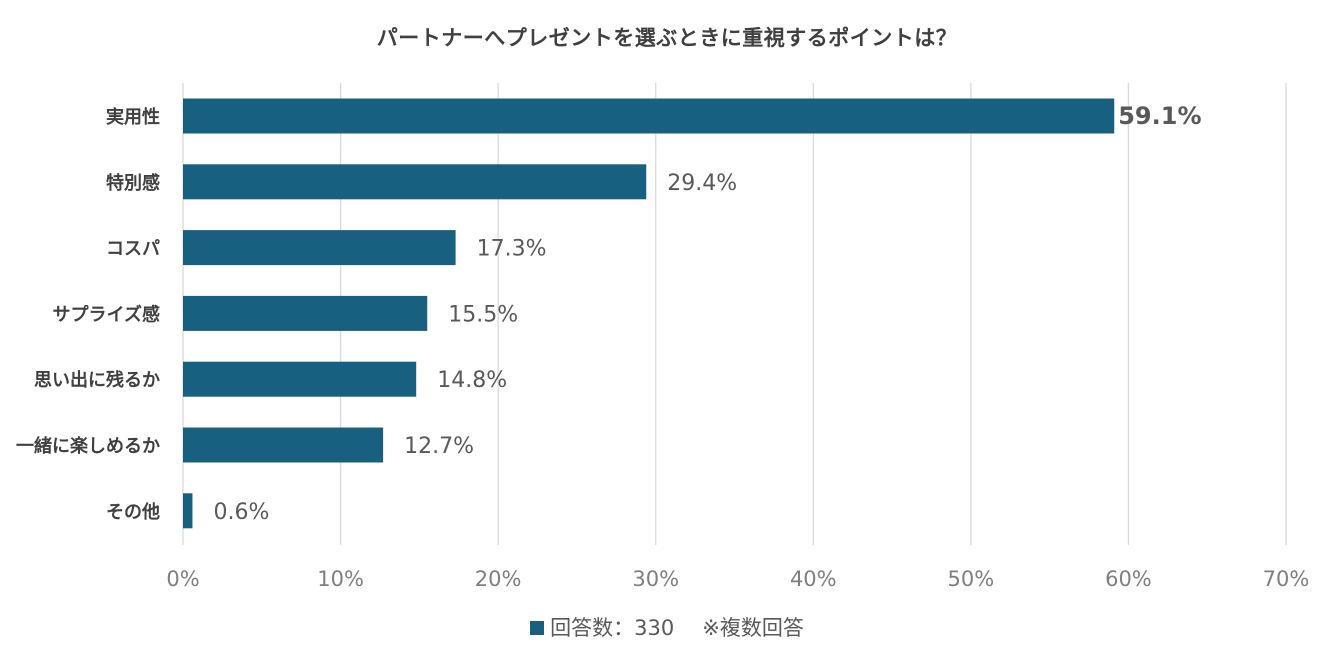 This screenshot has width=1334, height=664. Describe the element at coordinates (88, 446) in the screenshot. I see `category-label: 一緒に楽しめるか` at that location.